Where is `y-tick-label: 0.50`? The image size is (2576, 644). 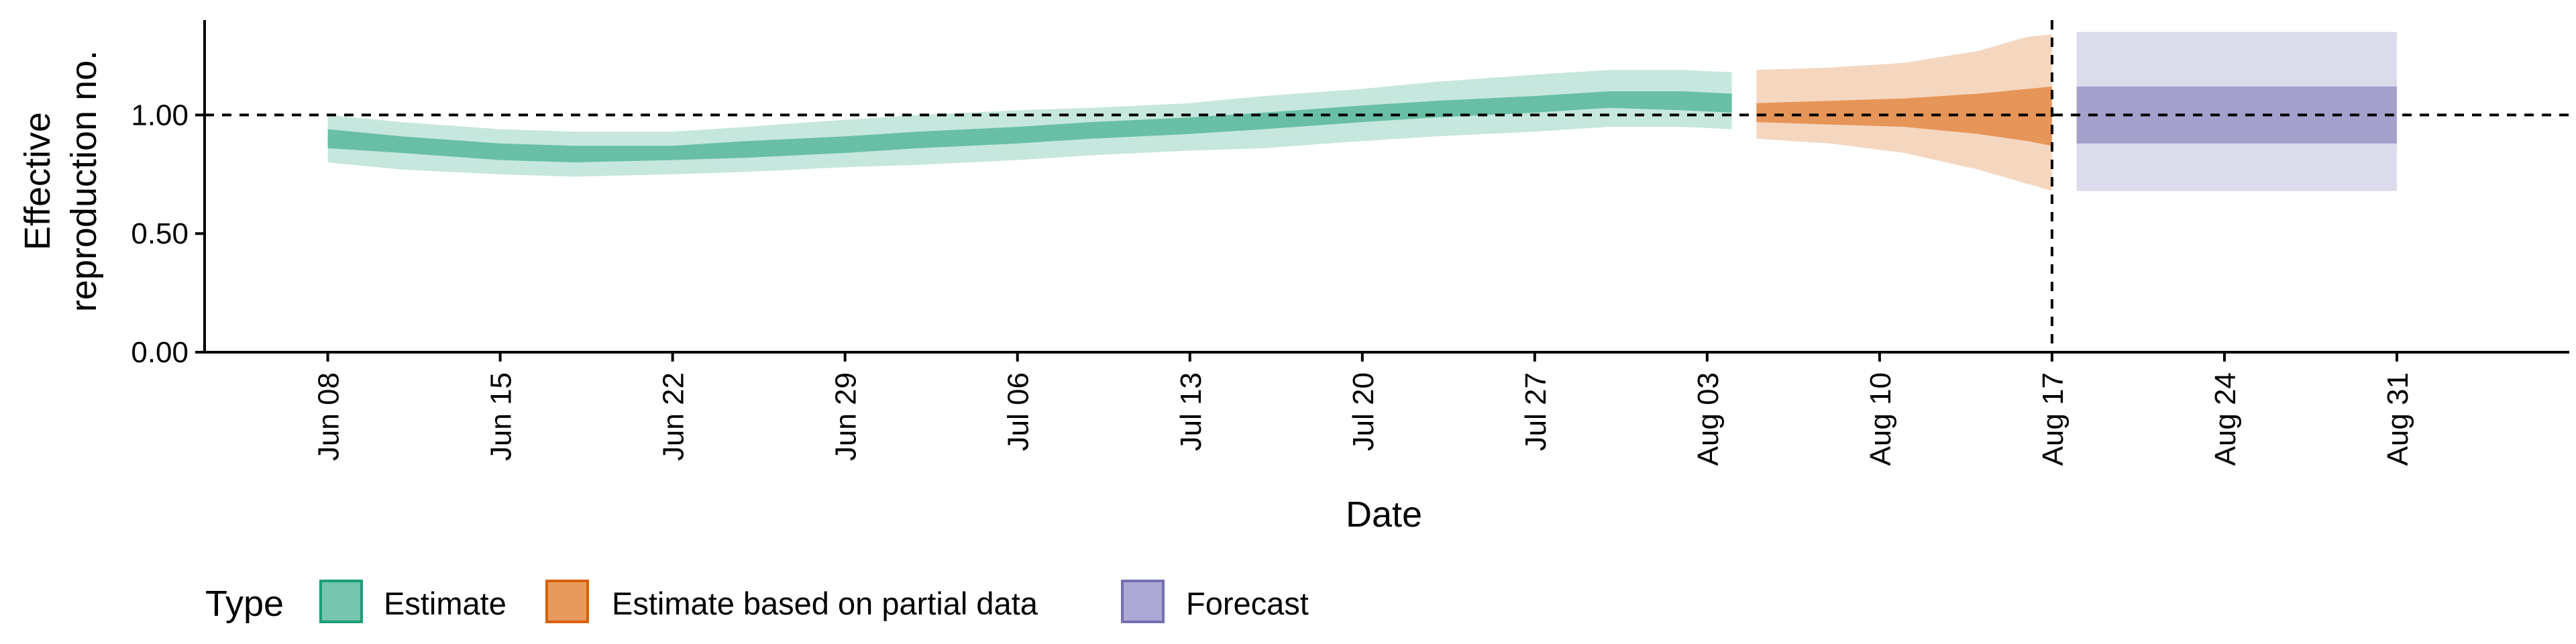
y-tick-label: 0.50 is located at coordinates (160, 233).